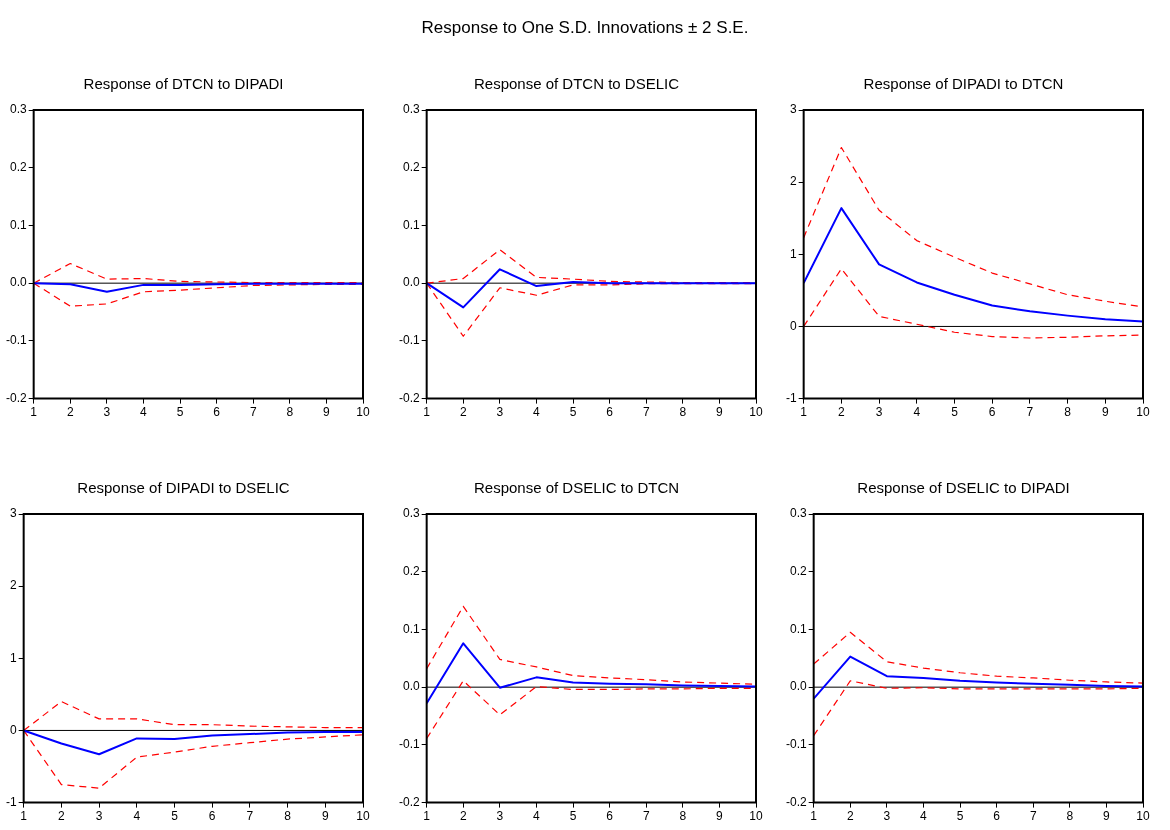 Image resolution: width=1170 pixels, height=830 pixels. I want to click on chart-title: Response of DIPADI to DSELIC, so click(183, 488).